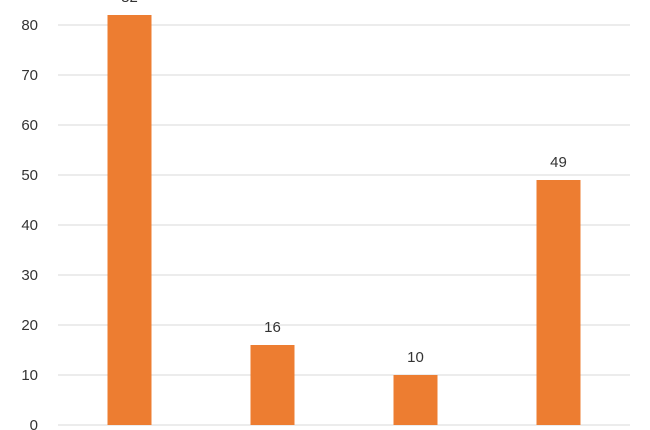  I want to click on y-axis-tick-labels: 0 10 20 30 40 50 60 70 80, so click(29, 223).